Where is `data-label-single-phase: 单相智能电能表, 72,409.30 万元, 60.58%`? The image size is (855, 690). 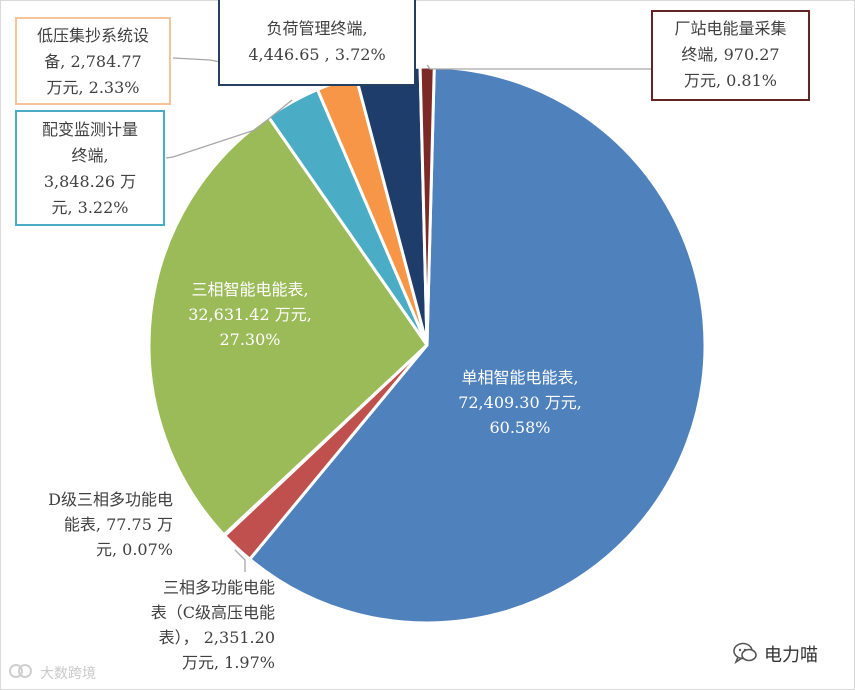 data-label-single-phase: 单相智能电能表, 72,409.30 万元, 60.58% is located at coordinates (520, 402).